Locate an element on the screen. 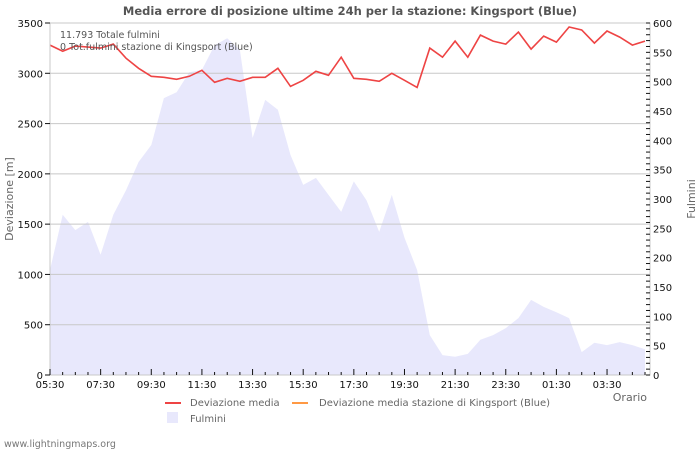  deviation-line is located at coordinates (347, 57).